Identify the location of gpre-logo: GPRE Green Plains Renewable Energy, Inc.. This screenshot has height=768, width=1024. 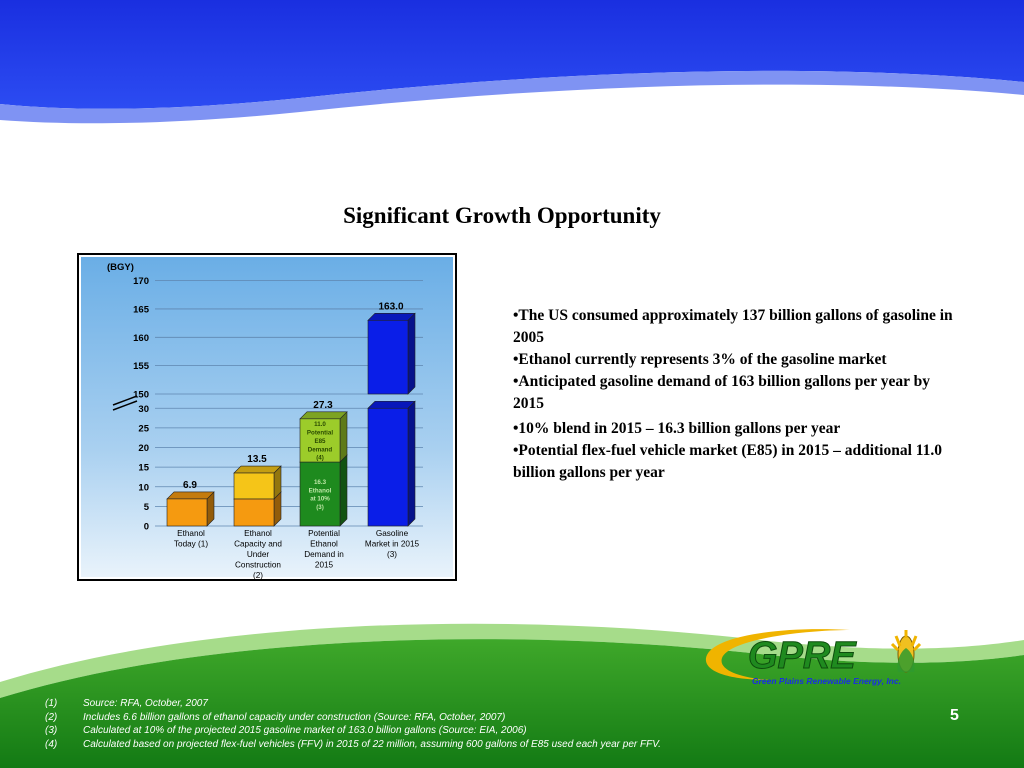
(813, 657).